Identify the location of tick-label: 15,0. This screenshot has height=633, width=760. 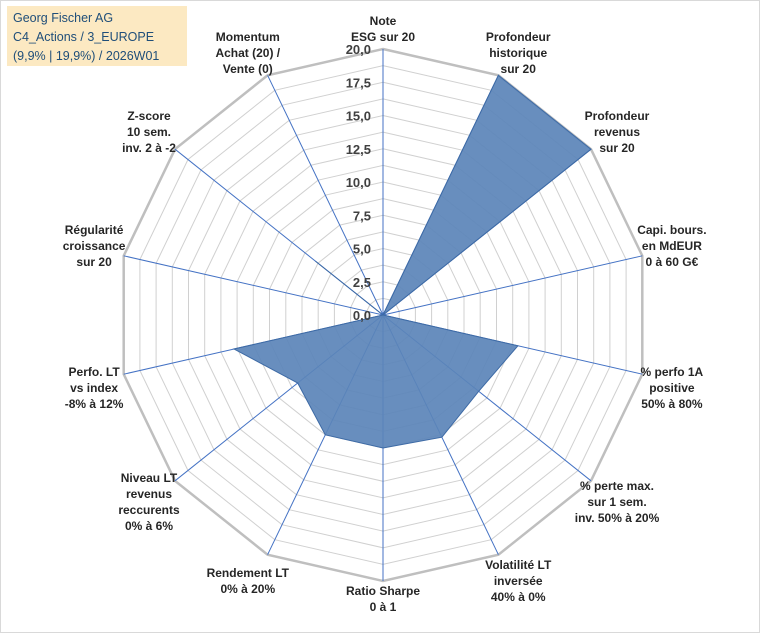
(358, 116).